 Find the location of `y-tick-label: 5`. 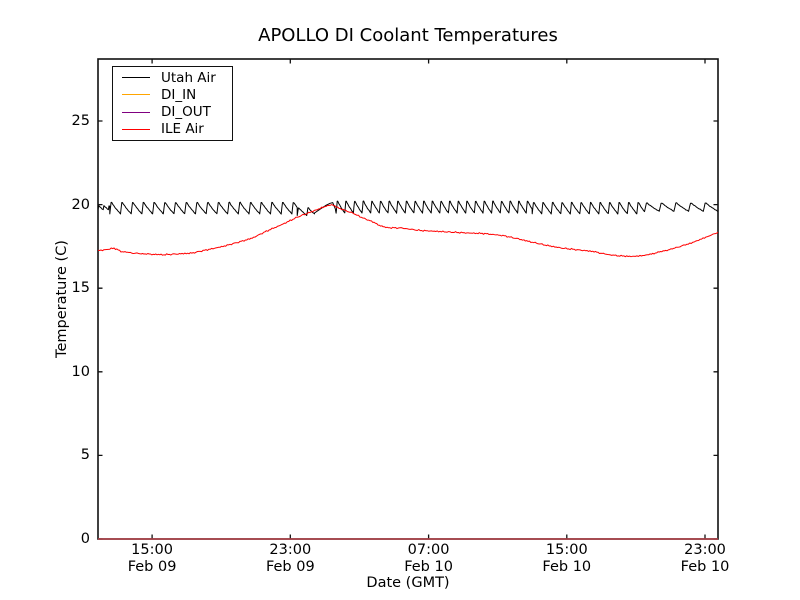

y-tick-label: 5 is located at coordinates (85, 455).